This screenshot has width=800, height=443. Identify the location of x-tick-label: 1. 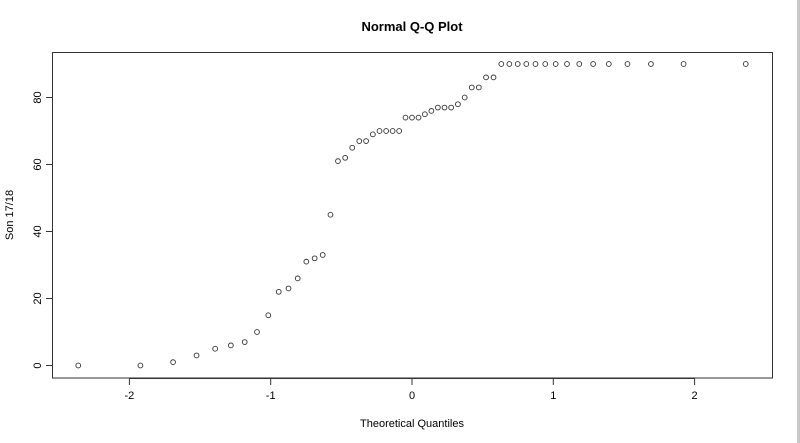
(553, 396).